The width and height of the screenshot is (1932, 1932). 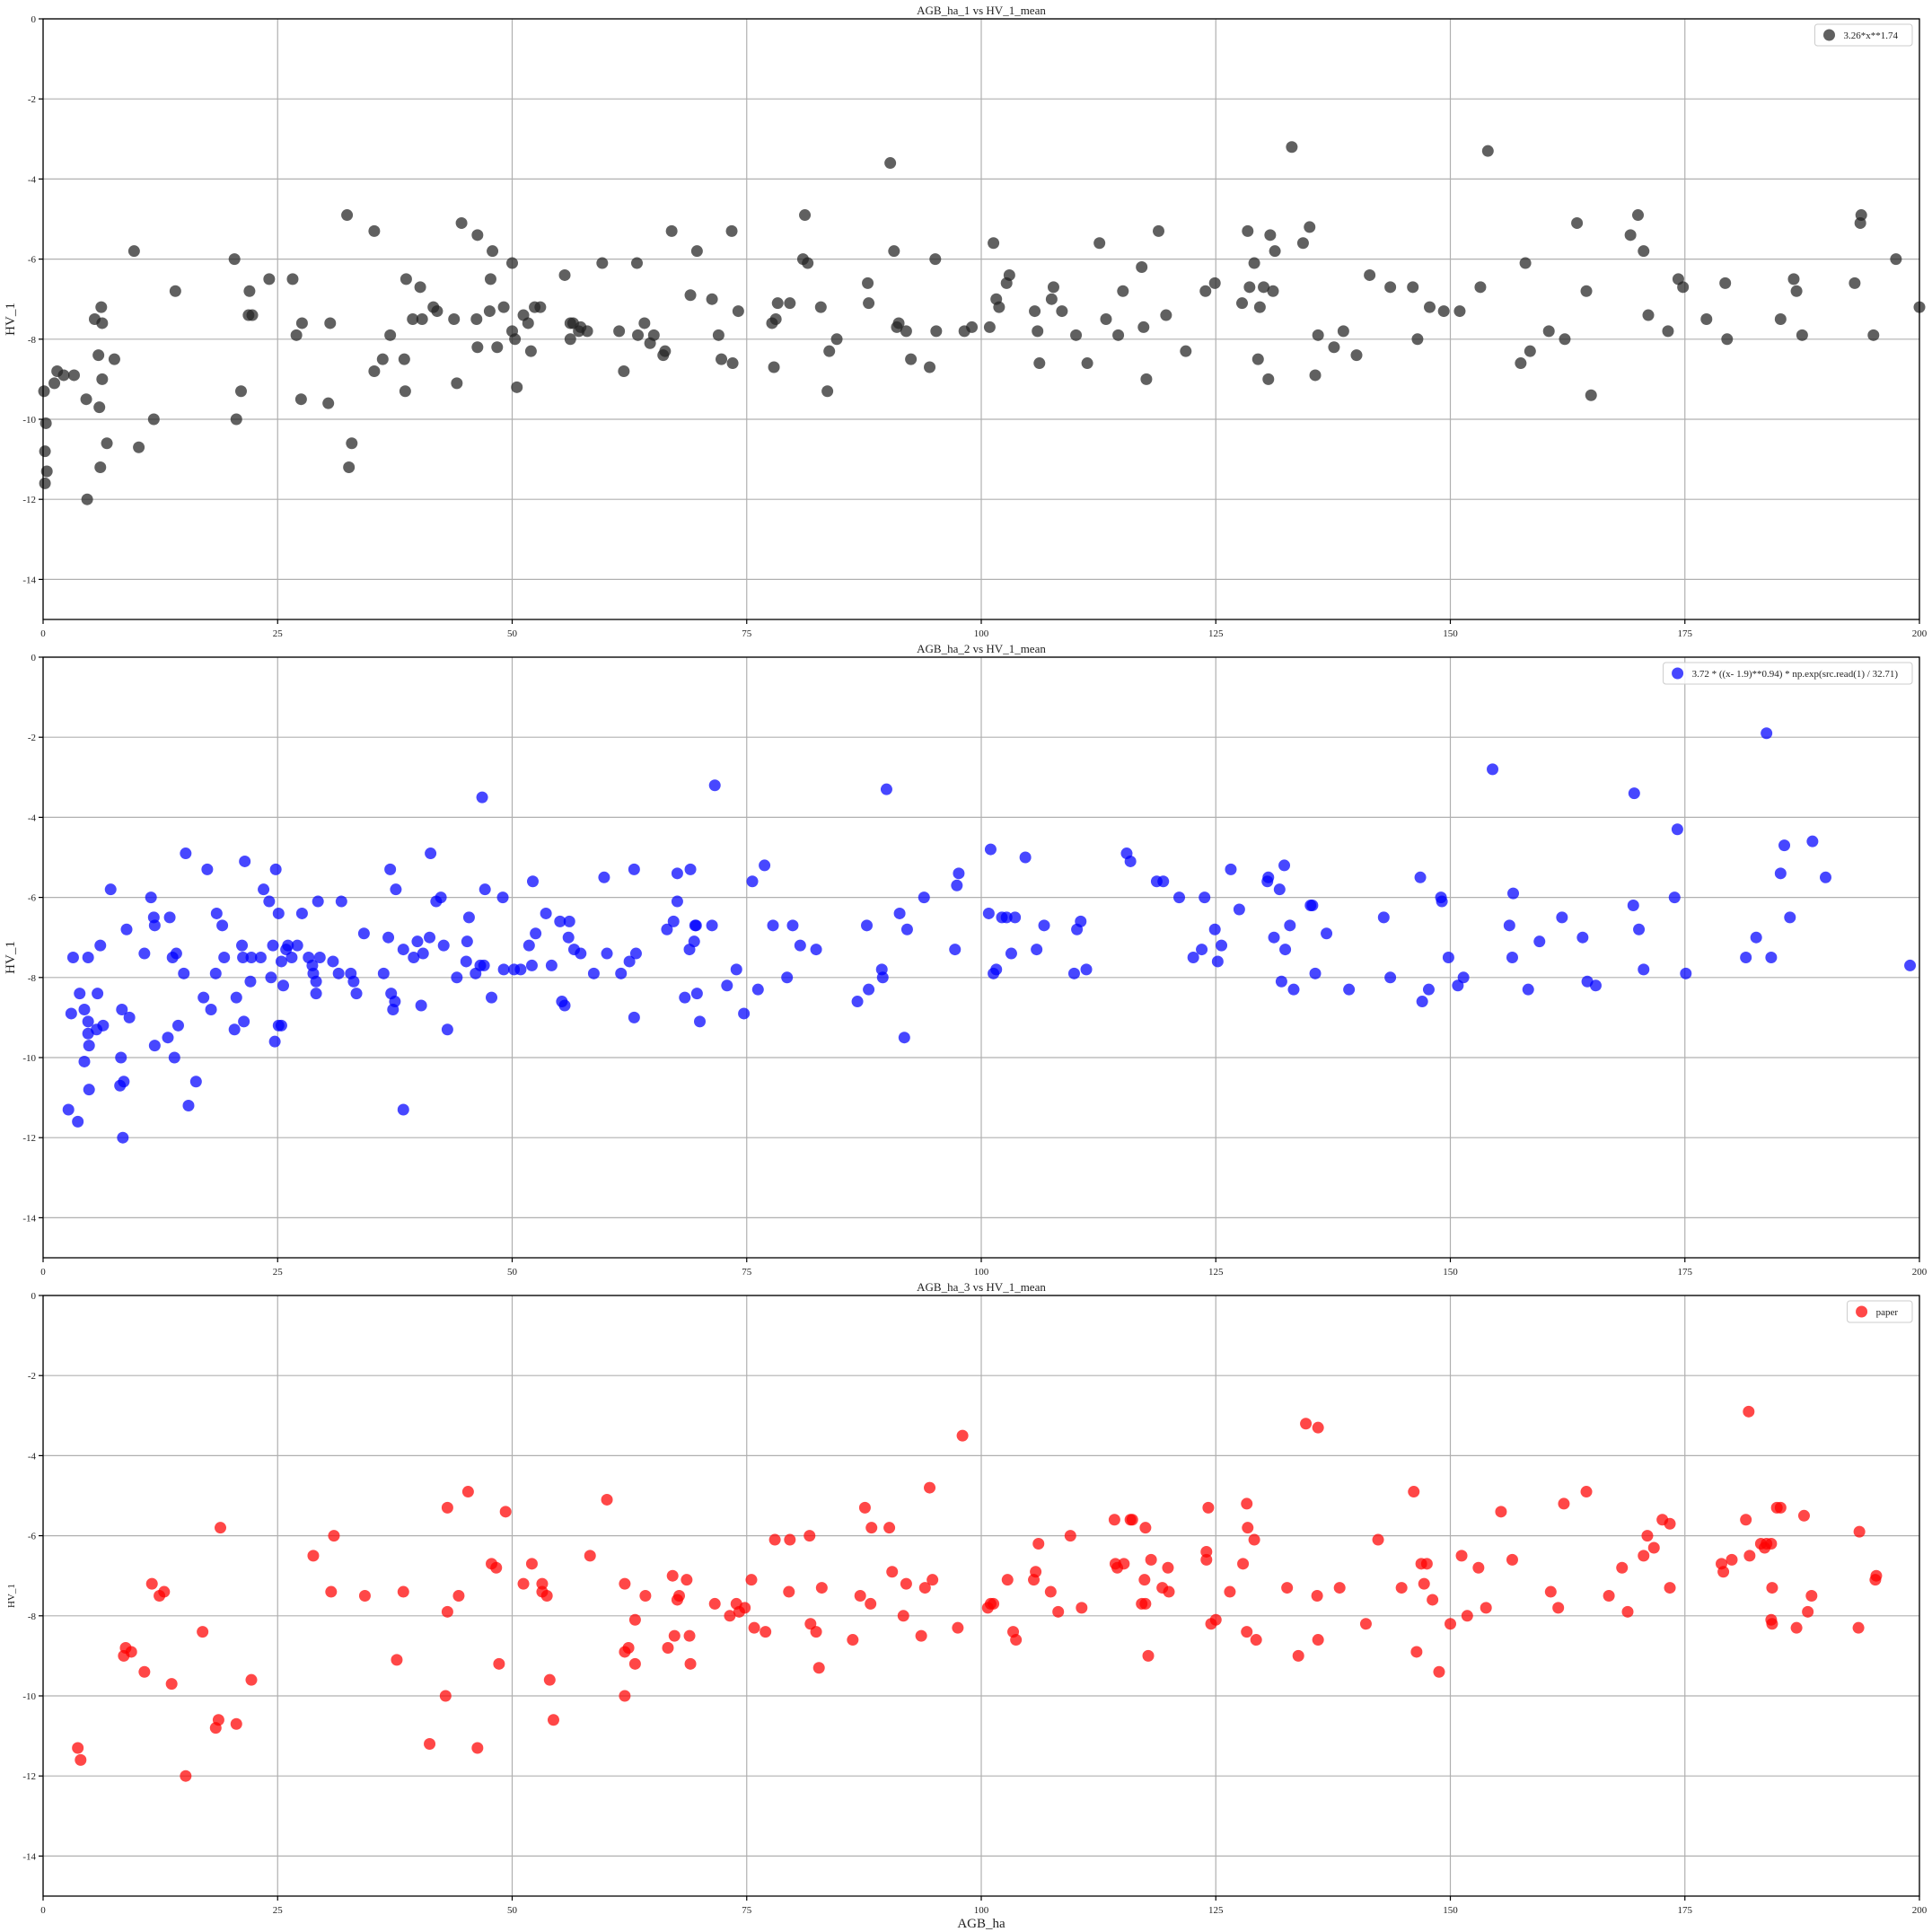 What do you see at coordinates (512, 1910) in the screenshot?
I see `x-tick-label: 50` at bounding box center [512, 1910].